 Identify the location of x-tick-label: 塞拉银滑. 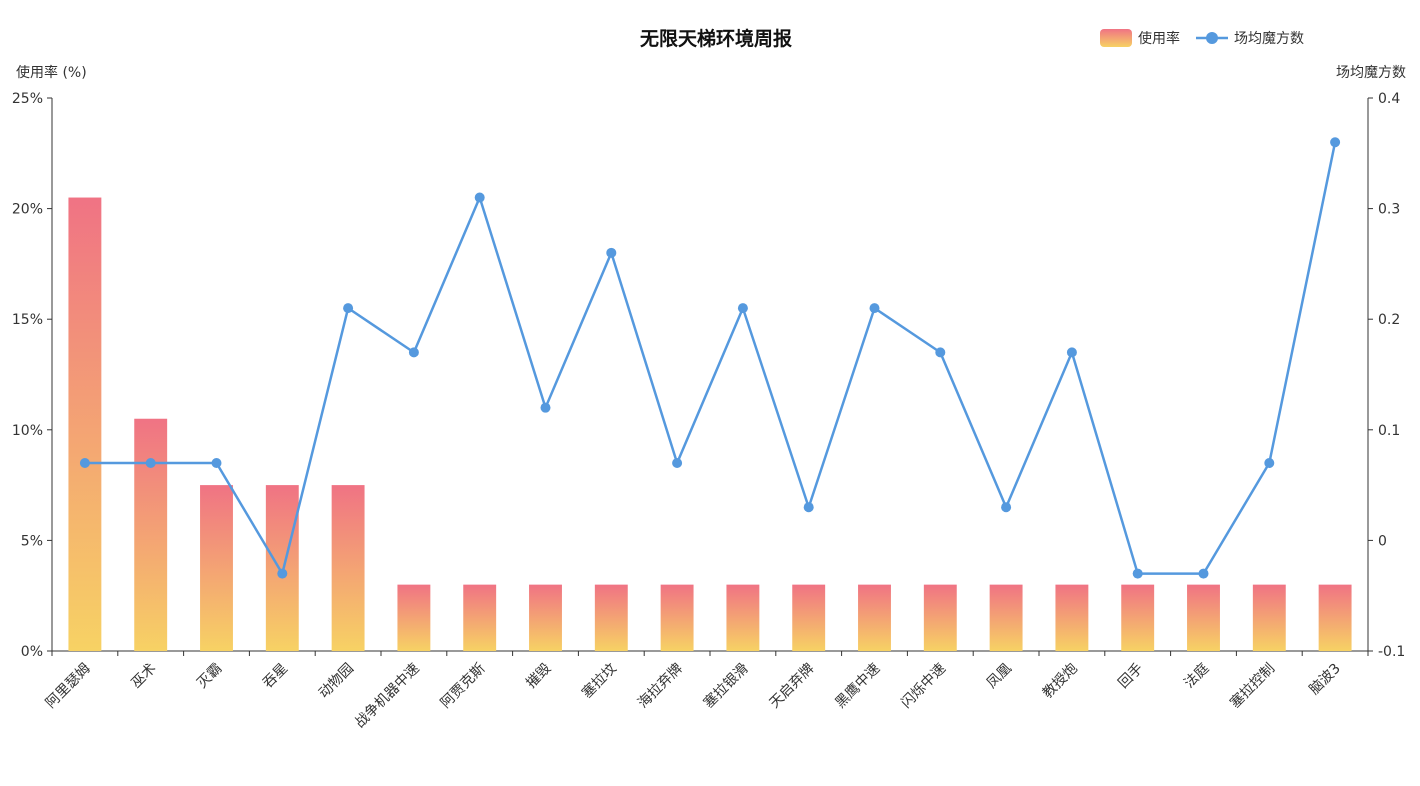
(726, 686).